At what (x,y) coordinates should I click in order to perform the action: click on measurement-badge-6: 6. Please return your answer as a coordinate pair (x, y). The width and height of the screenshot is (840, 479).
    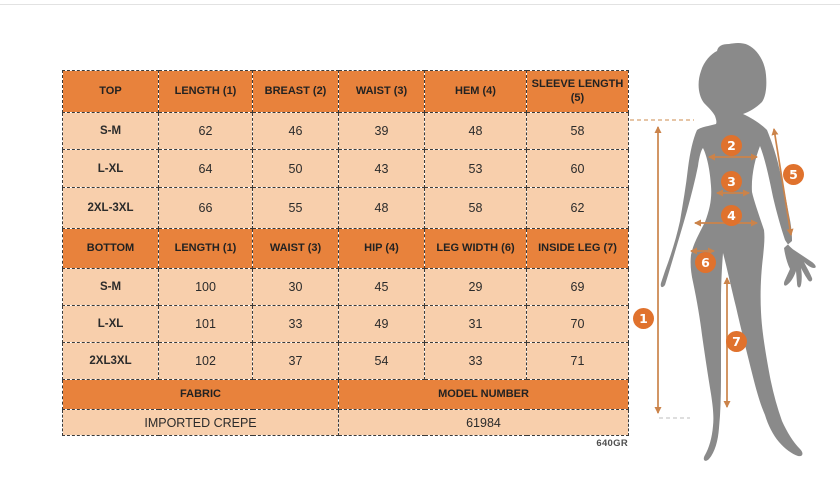
    Looking at the image, I should click on (705, 262).